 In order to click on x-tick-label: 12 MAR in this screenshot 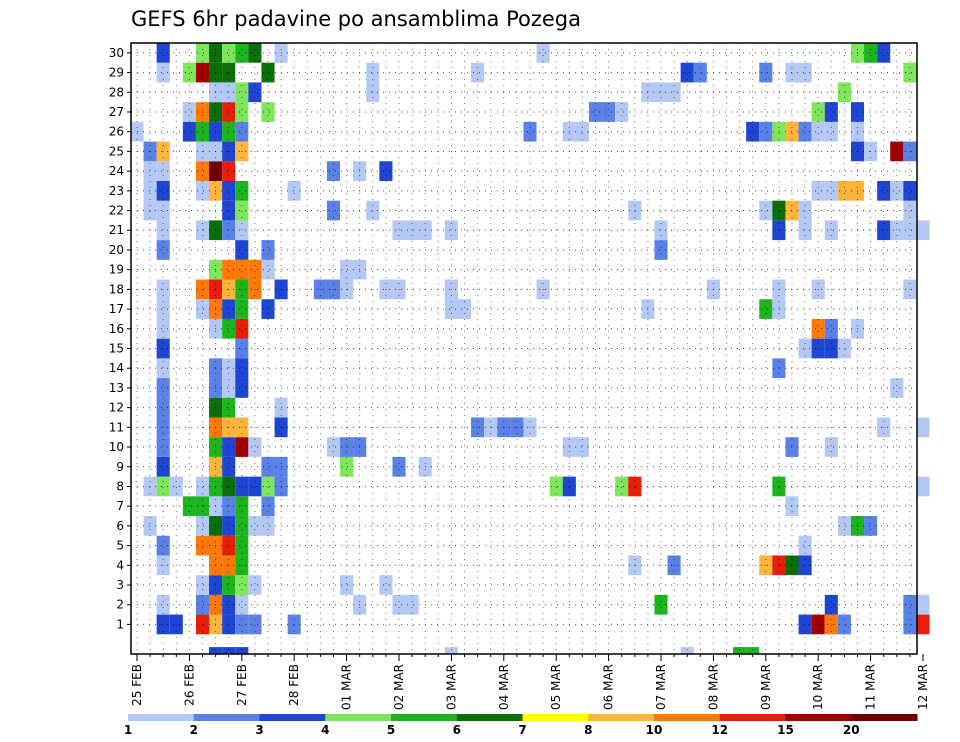, I will do `click(923, 687)`.